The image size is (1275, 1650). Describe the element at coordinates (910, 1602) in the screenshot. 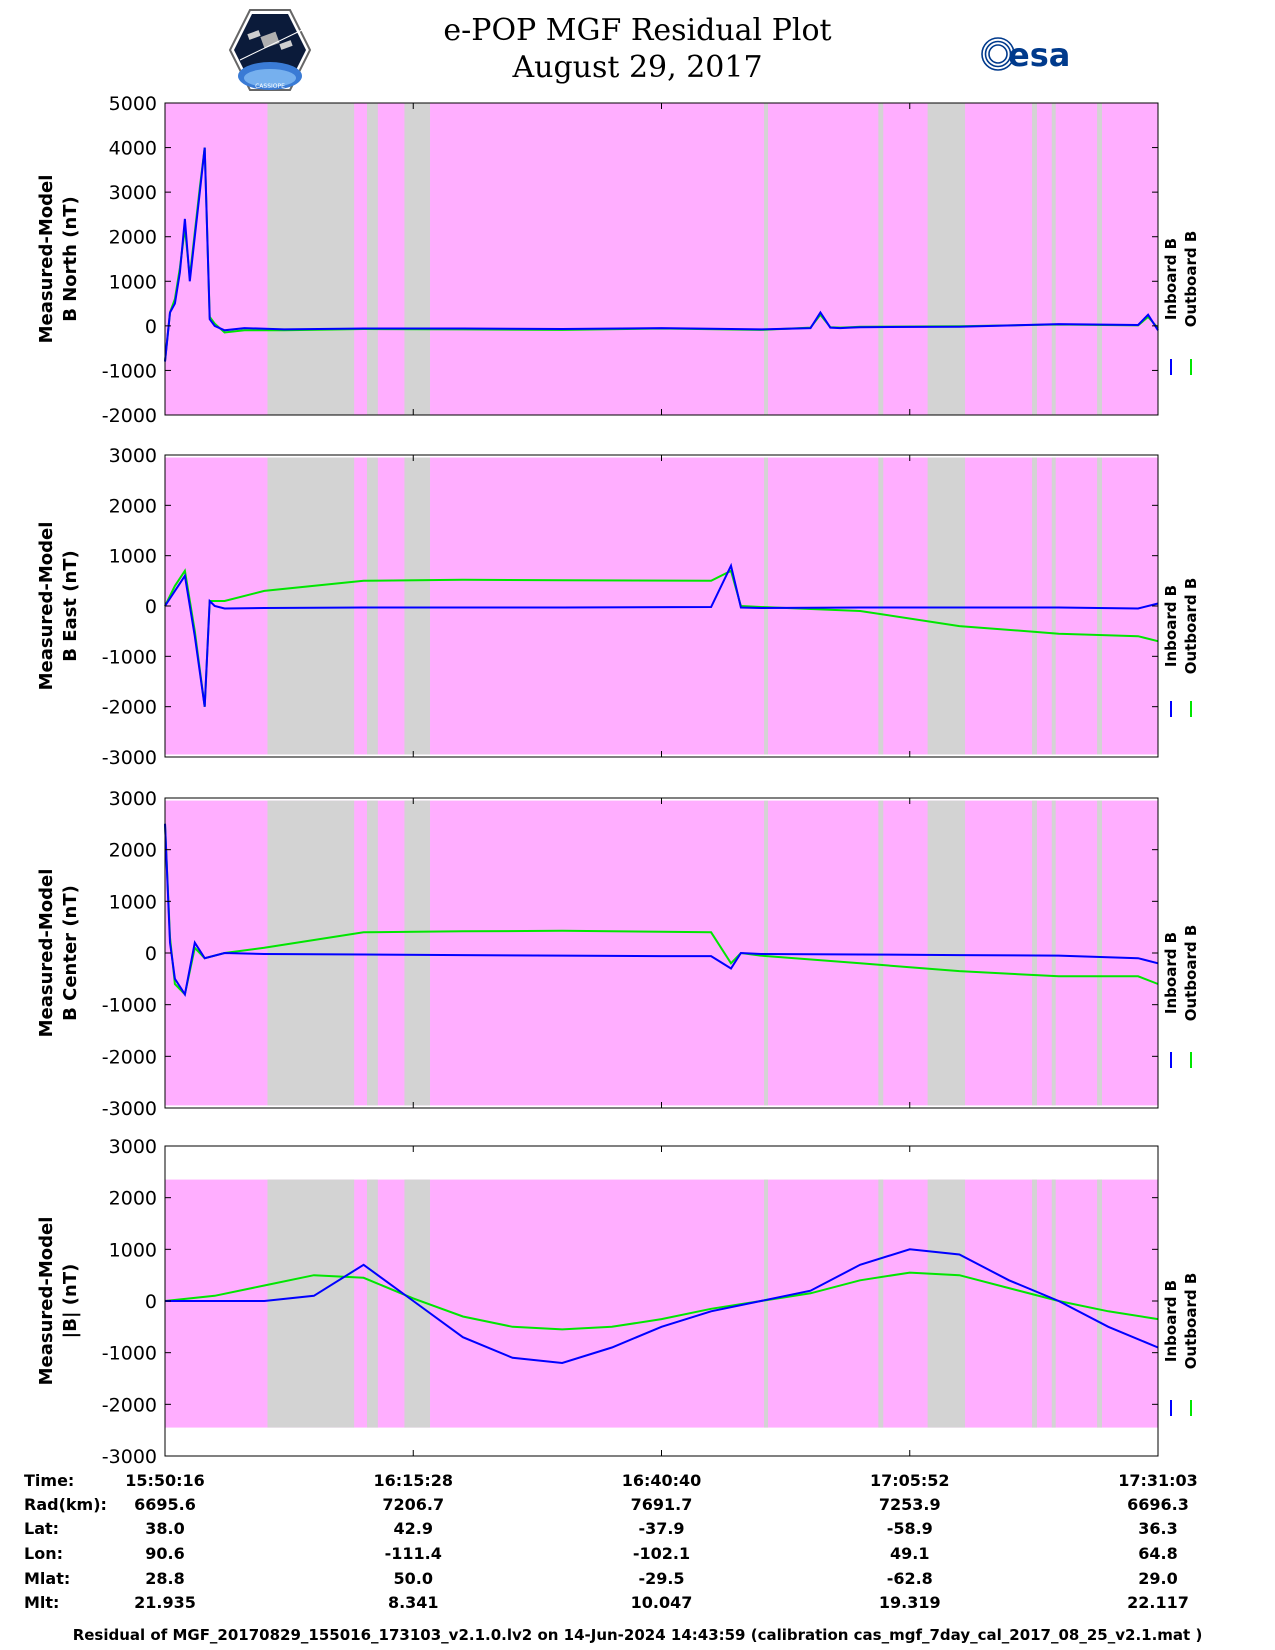

I see `ephemeris-value: 19.319` at that location.